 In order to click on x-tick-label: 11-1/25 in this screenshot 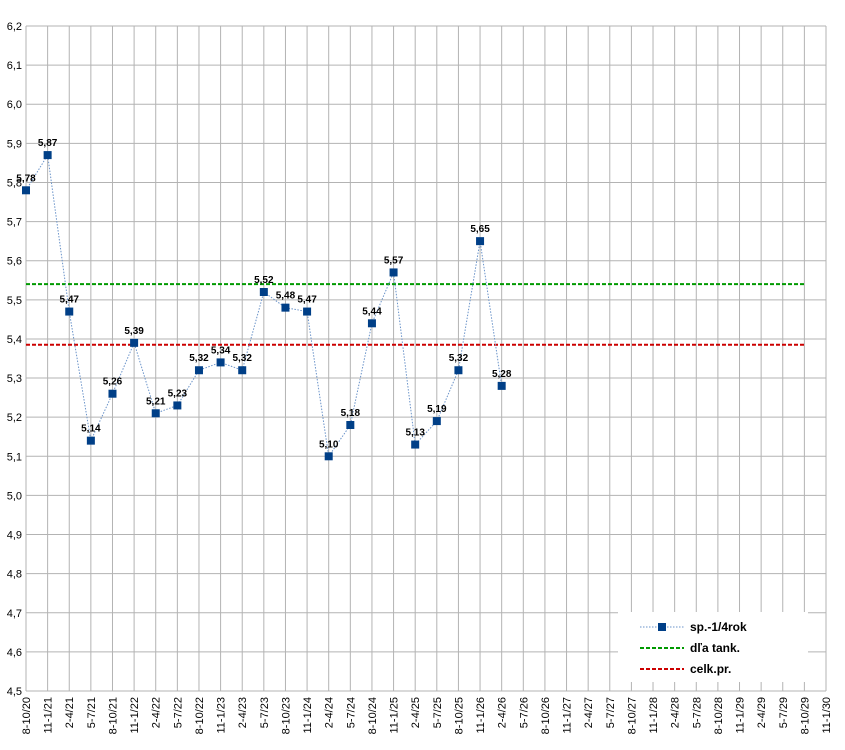, I will do `click(395, 715)`.